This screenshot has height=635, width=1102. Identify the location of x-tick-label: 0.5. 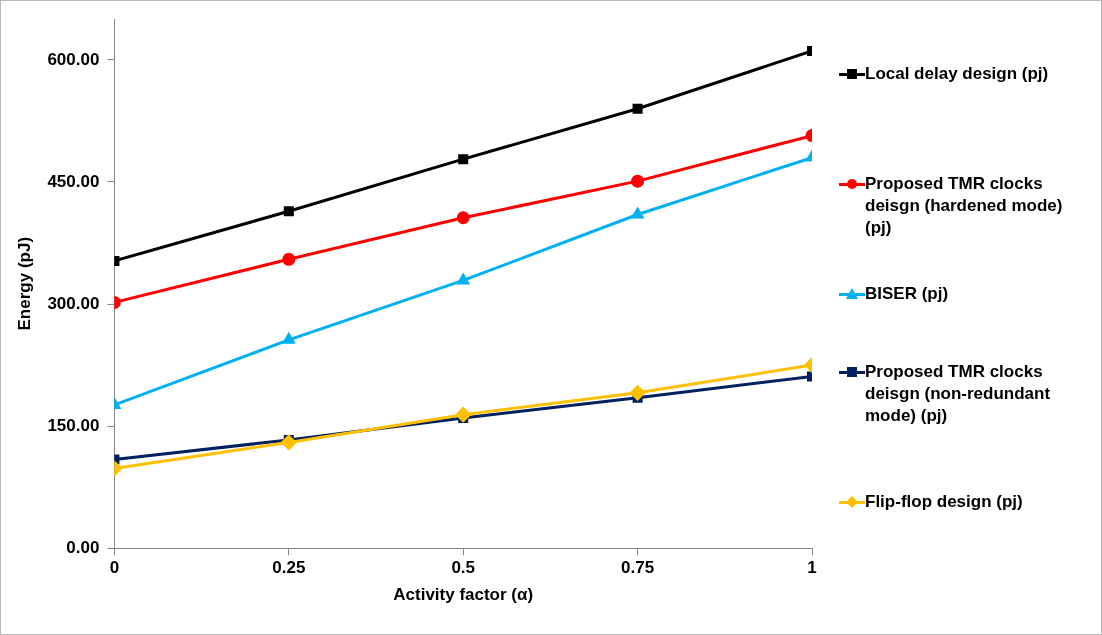
(463, 568).